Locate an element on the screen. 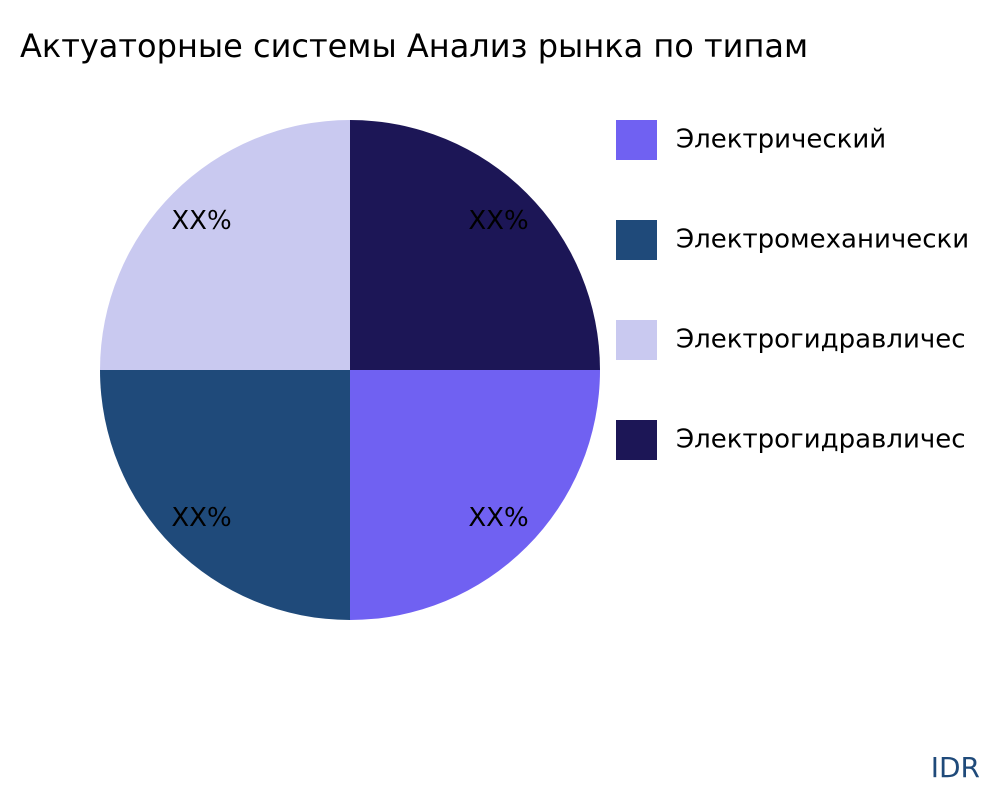 This screenshot has height=800, width=1000. legend-label: Электрический is located at coordinates (781, 140).